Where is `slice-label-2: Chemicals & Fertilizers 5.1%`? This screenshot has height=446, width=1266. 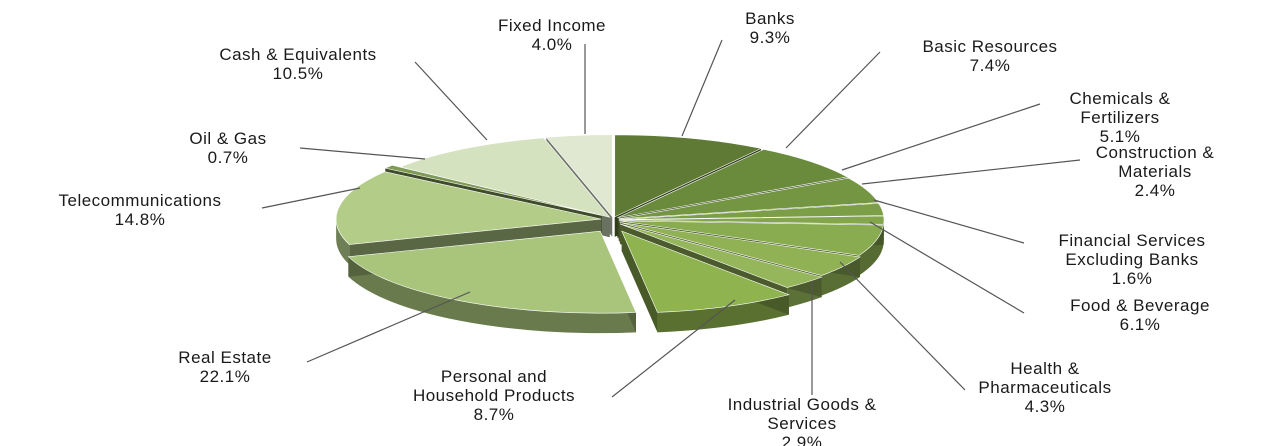
slice-label-2: Chemicals & Fertilizers 5.1% is located at coordinates (1120, 117).